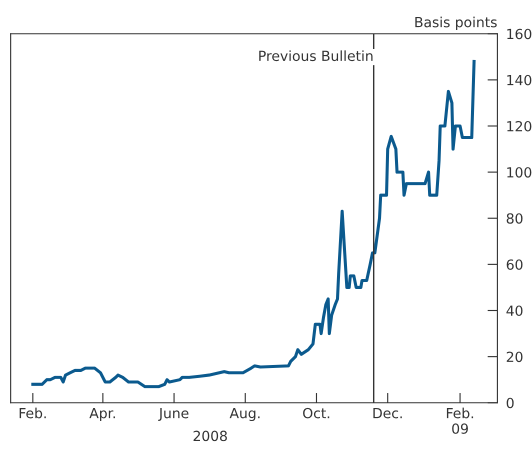  What do you see at coordinates (245, 415) in the screenshot?
I see `x-tick-label: Aug.` at bounding box center [245, 415].